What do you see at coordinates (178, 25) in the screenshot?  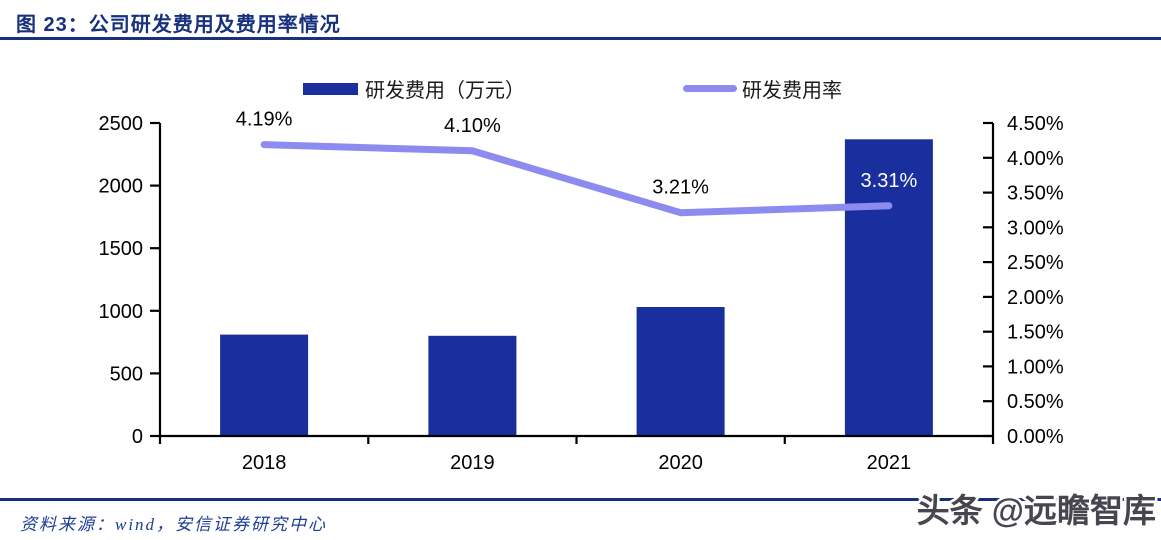 I see `figure-title: 图 23：公司研发费用及费用率情况` at bounding box center [178, 25].